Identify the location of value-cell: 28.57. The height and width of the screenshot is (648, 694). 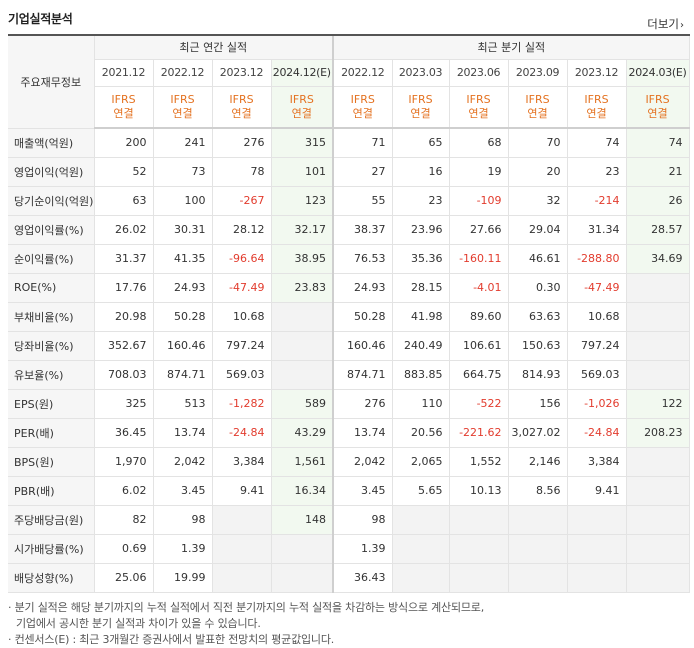
(658, 230).